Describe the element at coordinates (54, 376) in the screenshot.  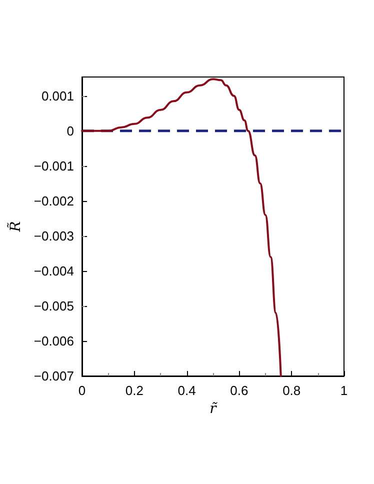
I see `y-tick-label: −0.007` at that location.